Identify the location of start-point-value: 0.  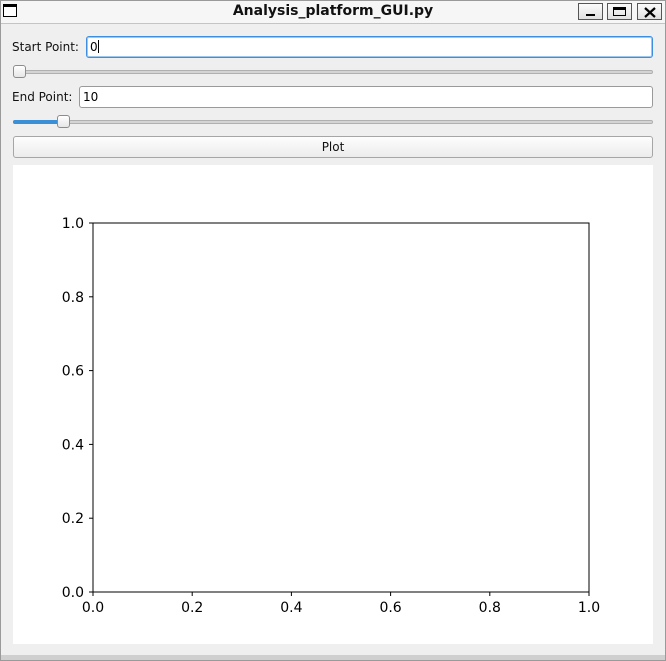
(94, 47).